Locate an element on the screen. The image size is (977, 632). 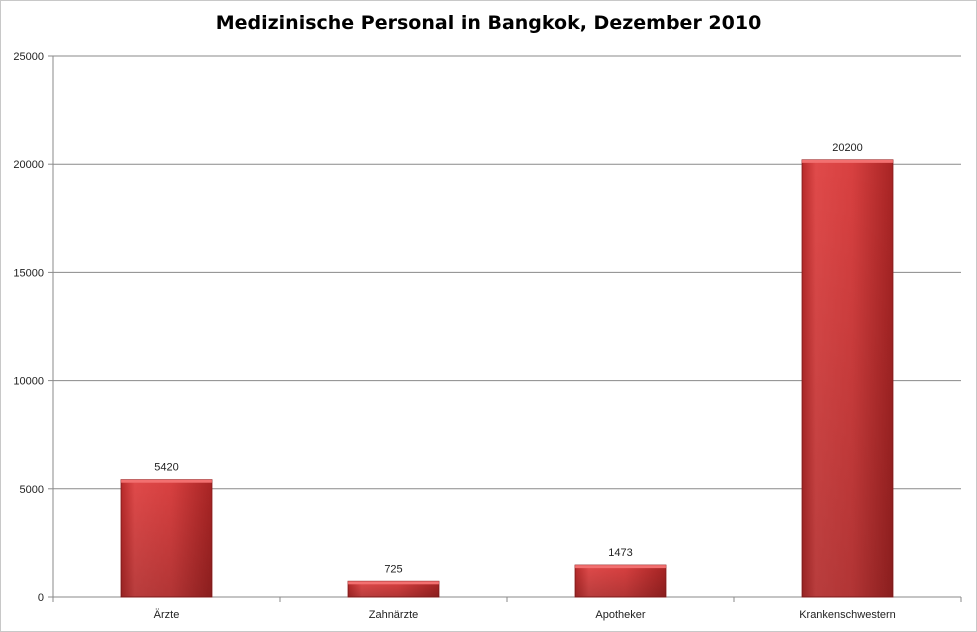
y-tick-label: 10000 is located at coordinates (28, 382).